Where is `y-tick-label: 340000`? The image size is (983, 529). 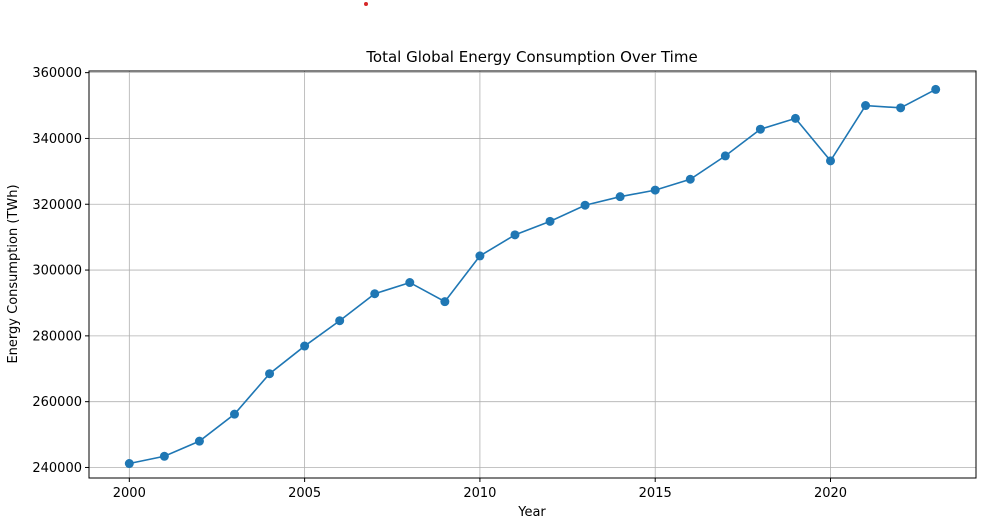 y-tick-label: 340000 is located at coordinates (57, 139).